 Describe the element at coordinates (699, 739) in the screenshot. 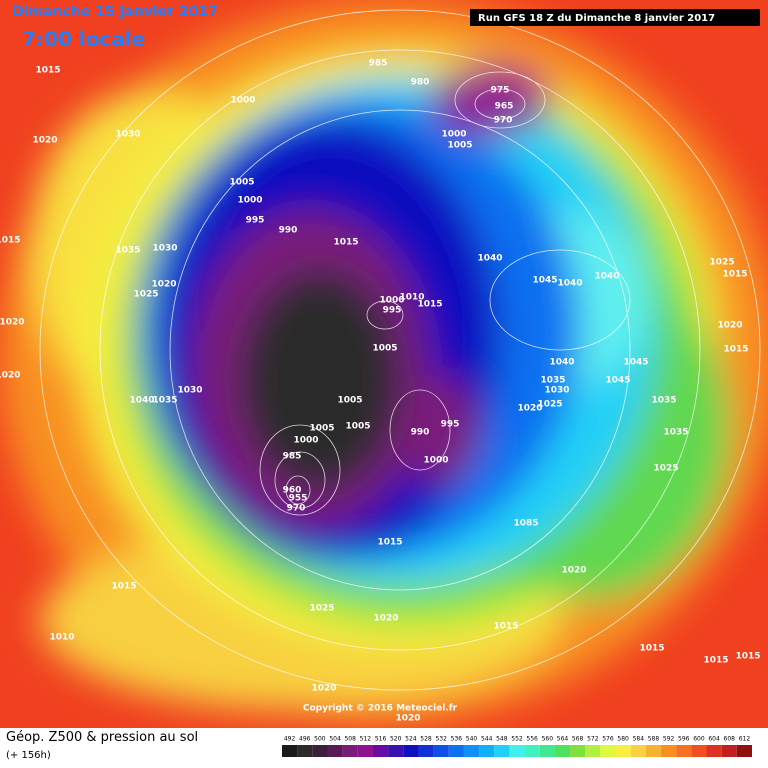

I see `colorbar-label: 600` at that location.